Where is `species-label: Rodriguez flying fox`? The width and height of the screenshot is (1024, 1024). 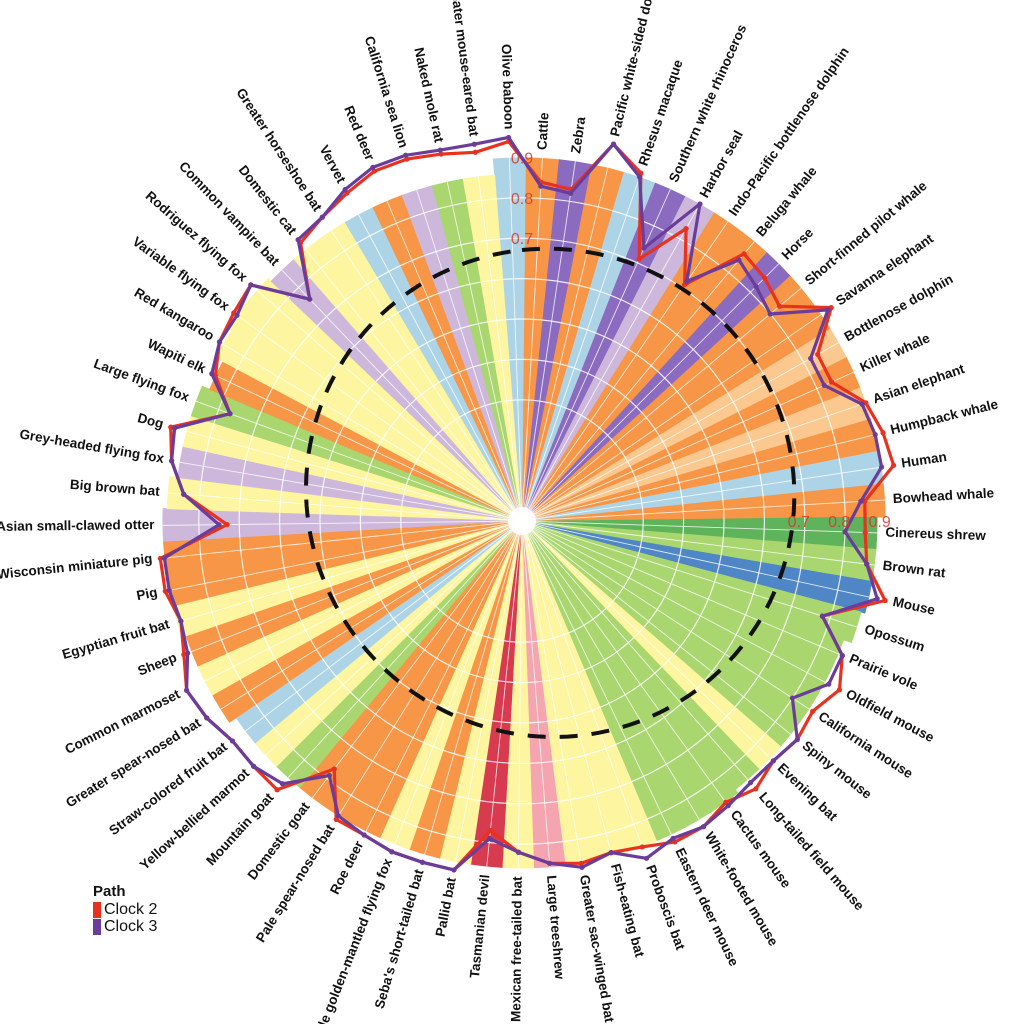 species-label: Rodriguez flying fox is located at coordinates (197, 236).